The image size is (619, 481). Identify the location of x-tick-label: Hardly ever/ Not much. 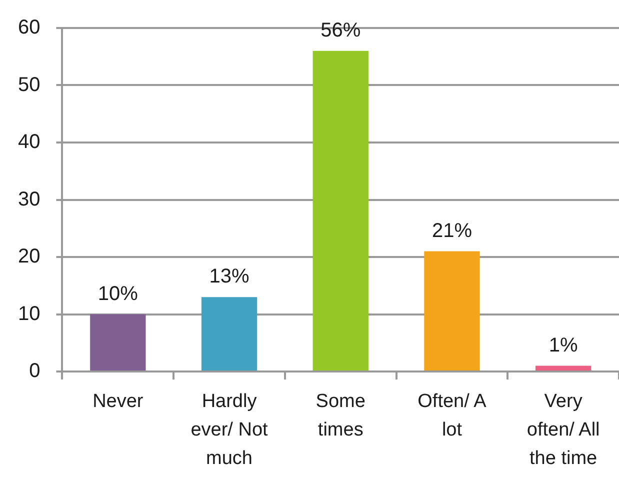
(229, 429).